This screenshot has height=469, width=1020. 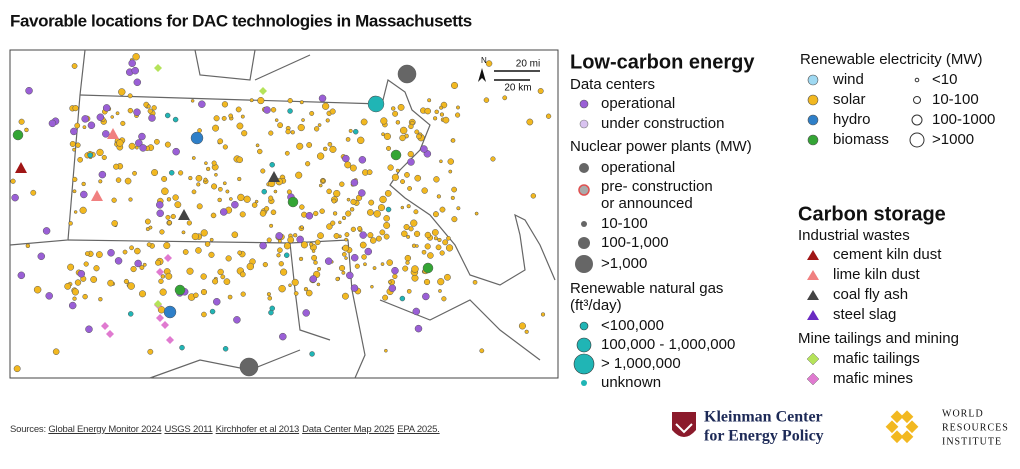 I want to click on legend-item: or announced, so click(x=647, y=203).